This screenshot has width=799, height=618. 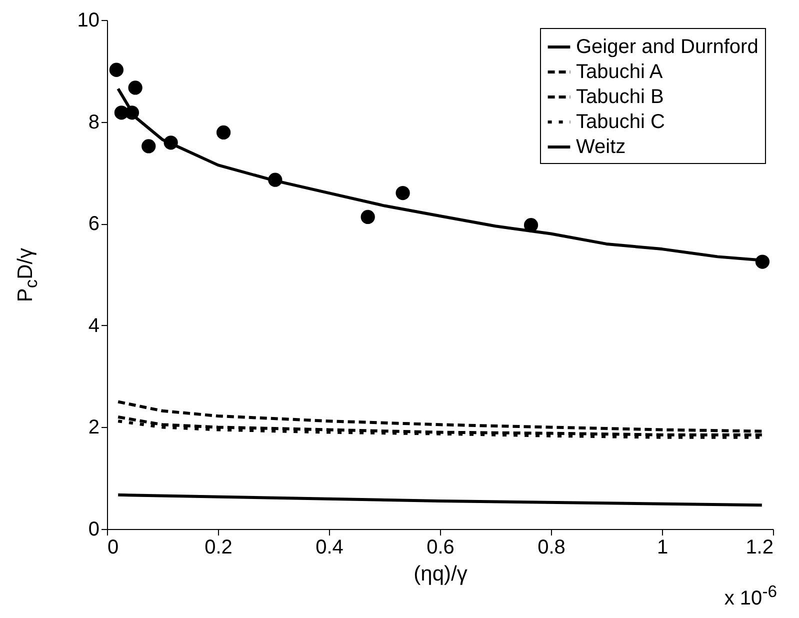 What do you see at coordinates (441, 574) in the screenshot?
I see `x-axis-title: (ηq)/γ` at bounding box center [441, 574].